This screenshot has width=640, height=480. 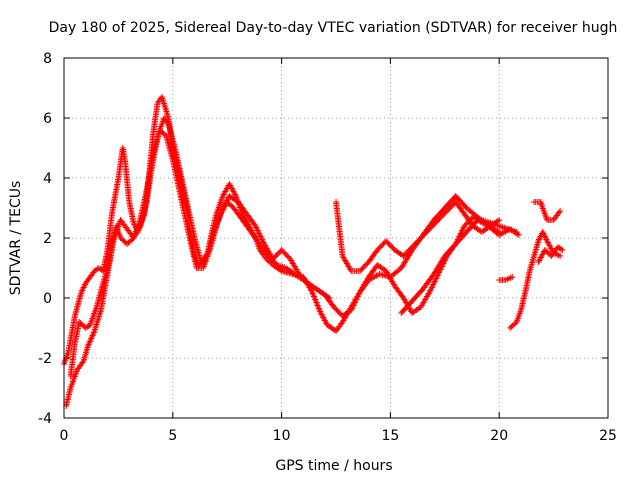 I want to click on track-c-marker, so click(x=328, y=297).